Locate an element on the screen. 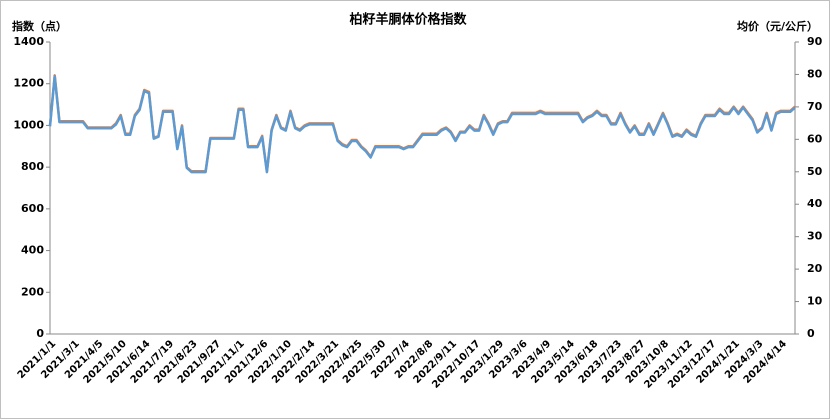 The height and width of the screenshot is (419, 830). y2-tick-label: 20 is located at coordinates (815, 268).